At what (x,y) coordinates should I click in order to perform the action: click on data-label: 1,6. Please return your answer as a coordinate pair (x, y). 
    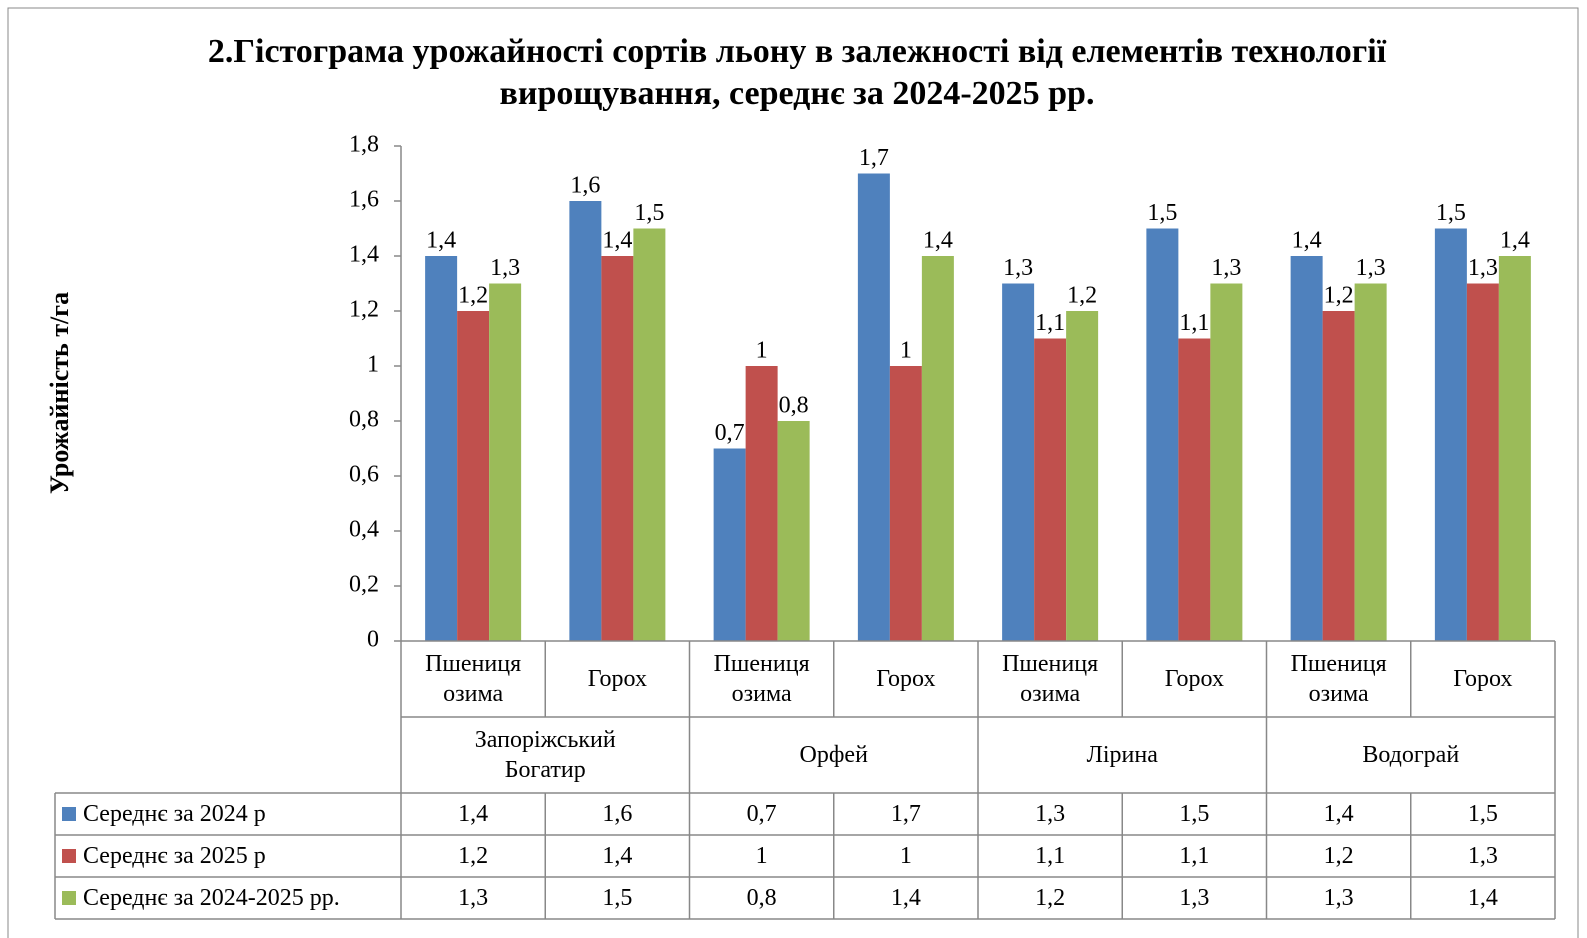
    Looking at the image, I should click on (585, 186).